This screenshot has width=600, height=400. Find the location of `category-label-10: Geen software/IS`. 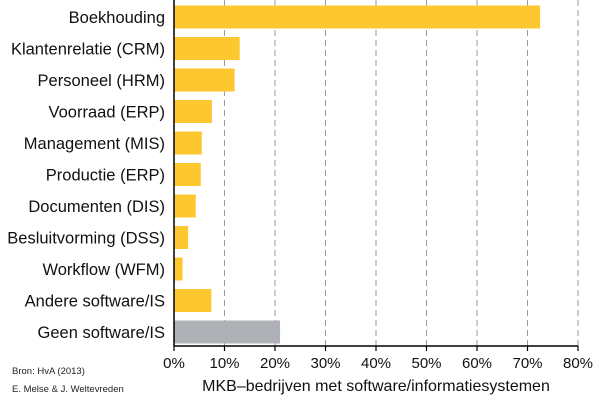

category-label-10: Geen software/IS is located at coordinates (101, 333).